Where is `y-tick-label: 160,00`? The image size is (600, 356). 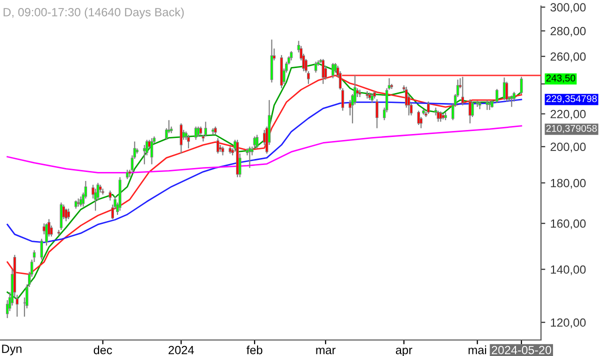 y-tick-label: 160,00 is located at coordinates (568, 224).